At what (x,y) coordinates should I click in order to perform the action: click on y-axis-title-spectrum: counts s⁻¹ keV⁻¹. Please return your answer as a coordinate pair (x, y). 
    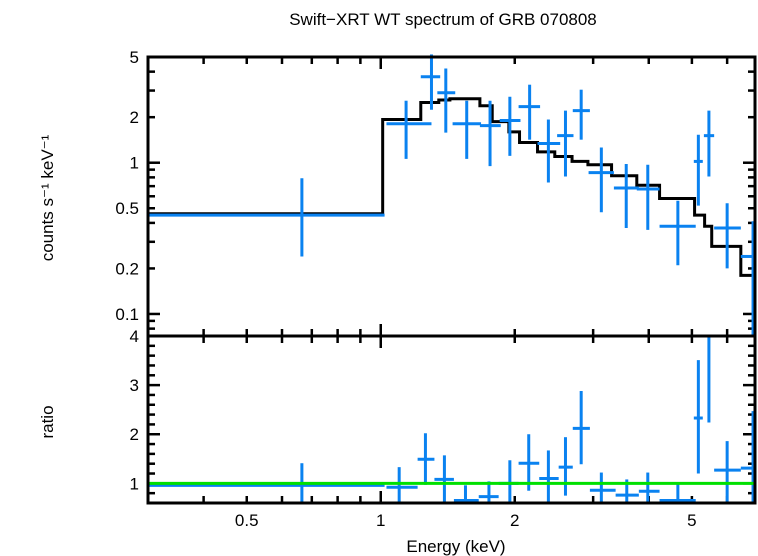
    Looking at the image, I should click on (47, 197).